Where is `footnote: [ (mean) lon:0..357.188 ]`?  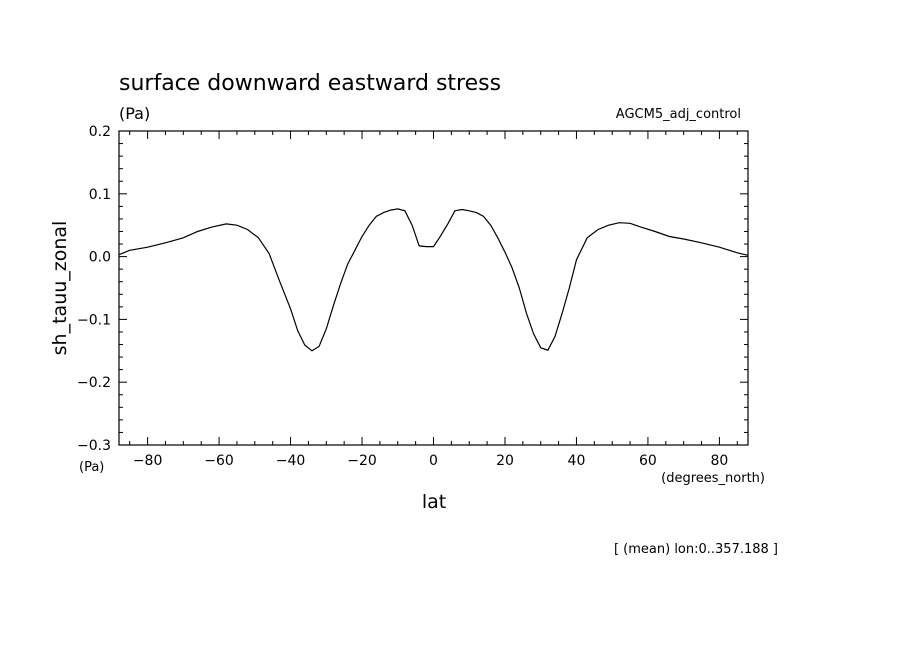
footnote: [ (mean) lon:0..357.188 ] is located at coordinates (696, 549).